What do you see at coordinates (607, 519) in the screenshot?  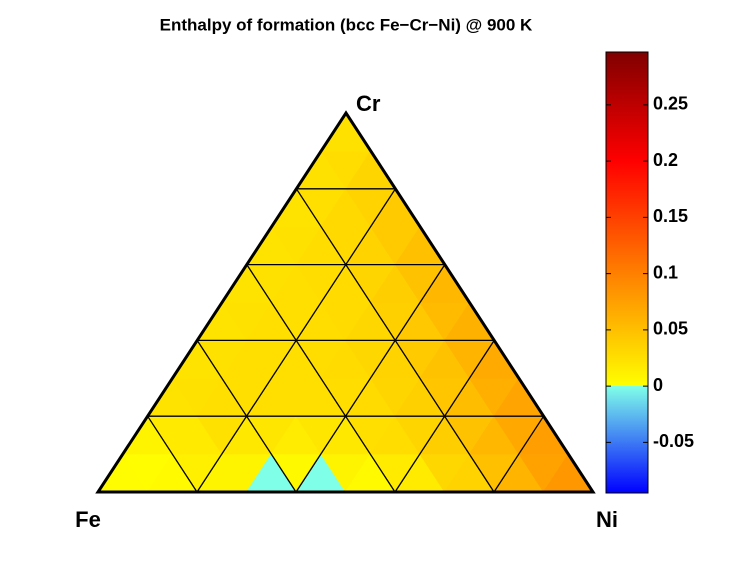 I see `corner-label: Ni` at bounding box center [607, 519].